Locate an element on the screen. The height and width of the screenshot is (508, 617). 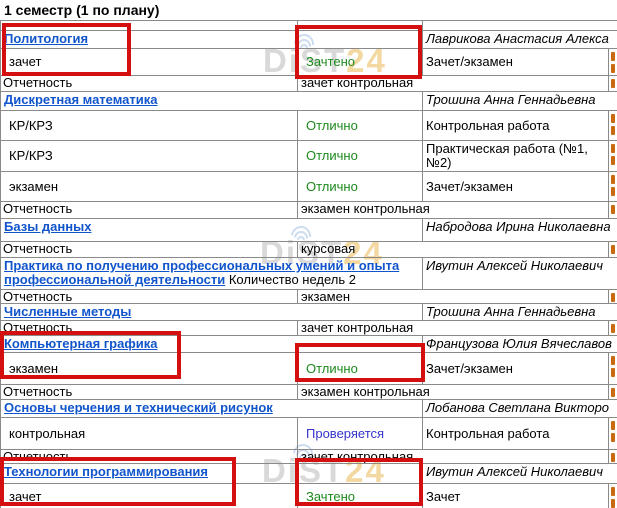
teacher-name-cell: Французова Юлия Вячеславов is located at coordinates (519, 344).